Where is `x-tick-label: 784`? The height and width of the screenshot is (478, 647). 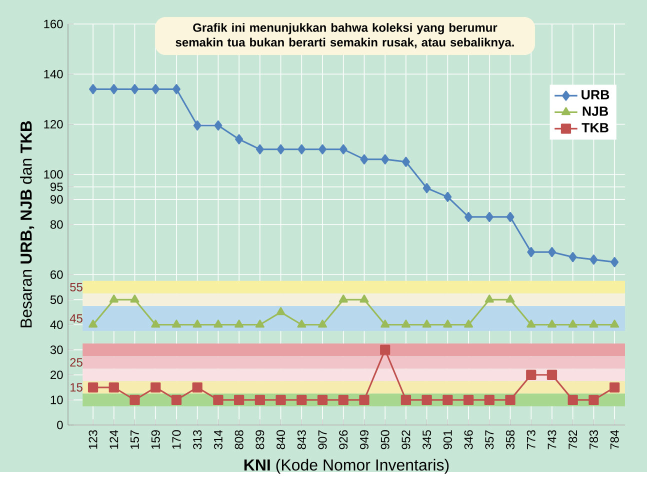 x-tick-label: 784 is located at coordinates (614, 440).